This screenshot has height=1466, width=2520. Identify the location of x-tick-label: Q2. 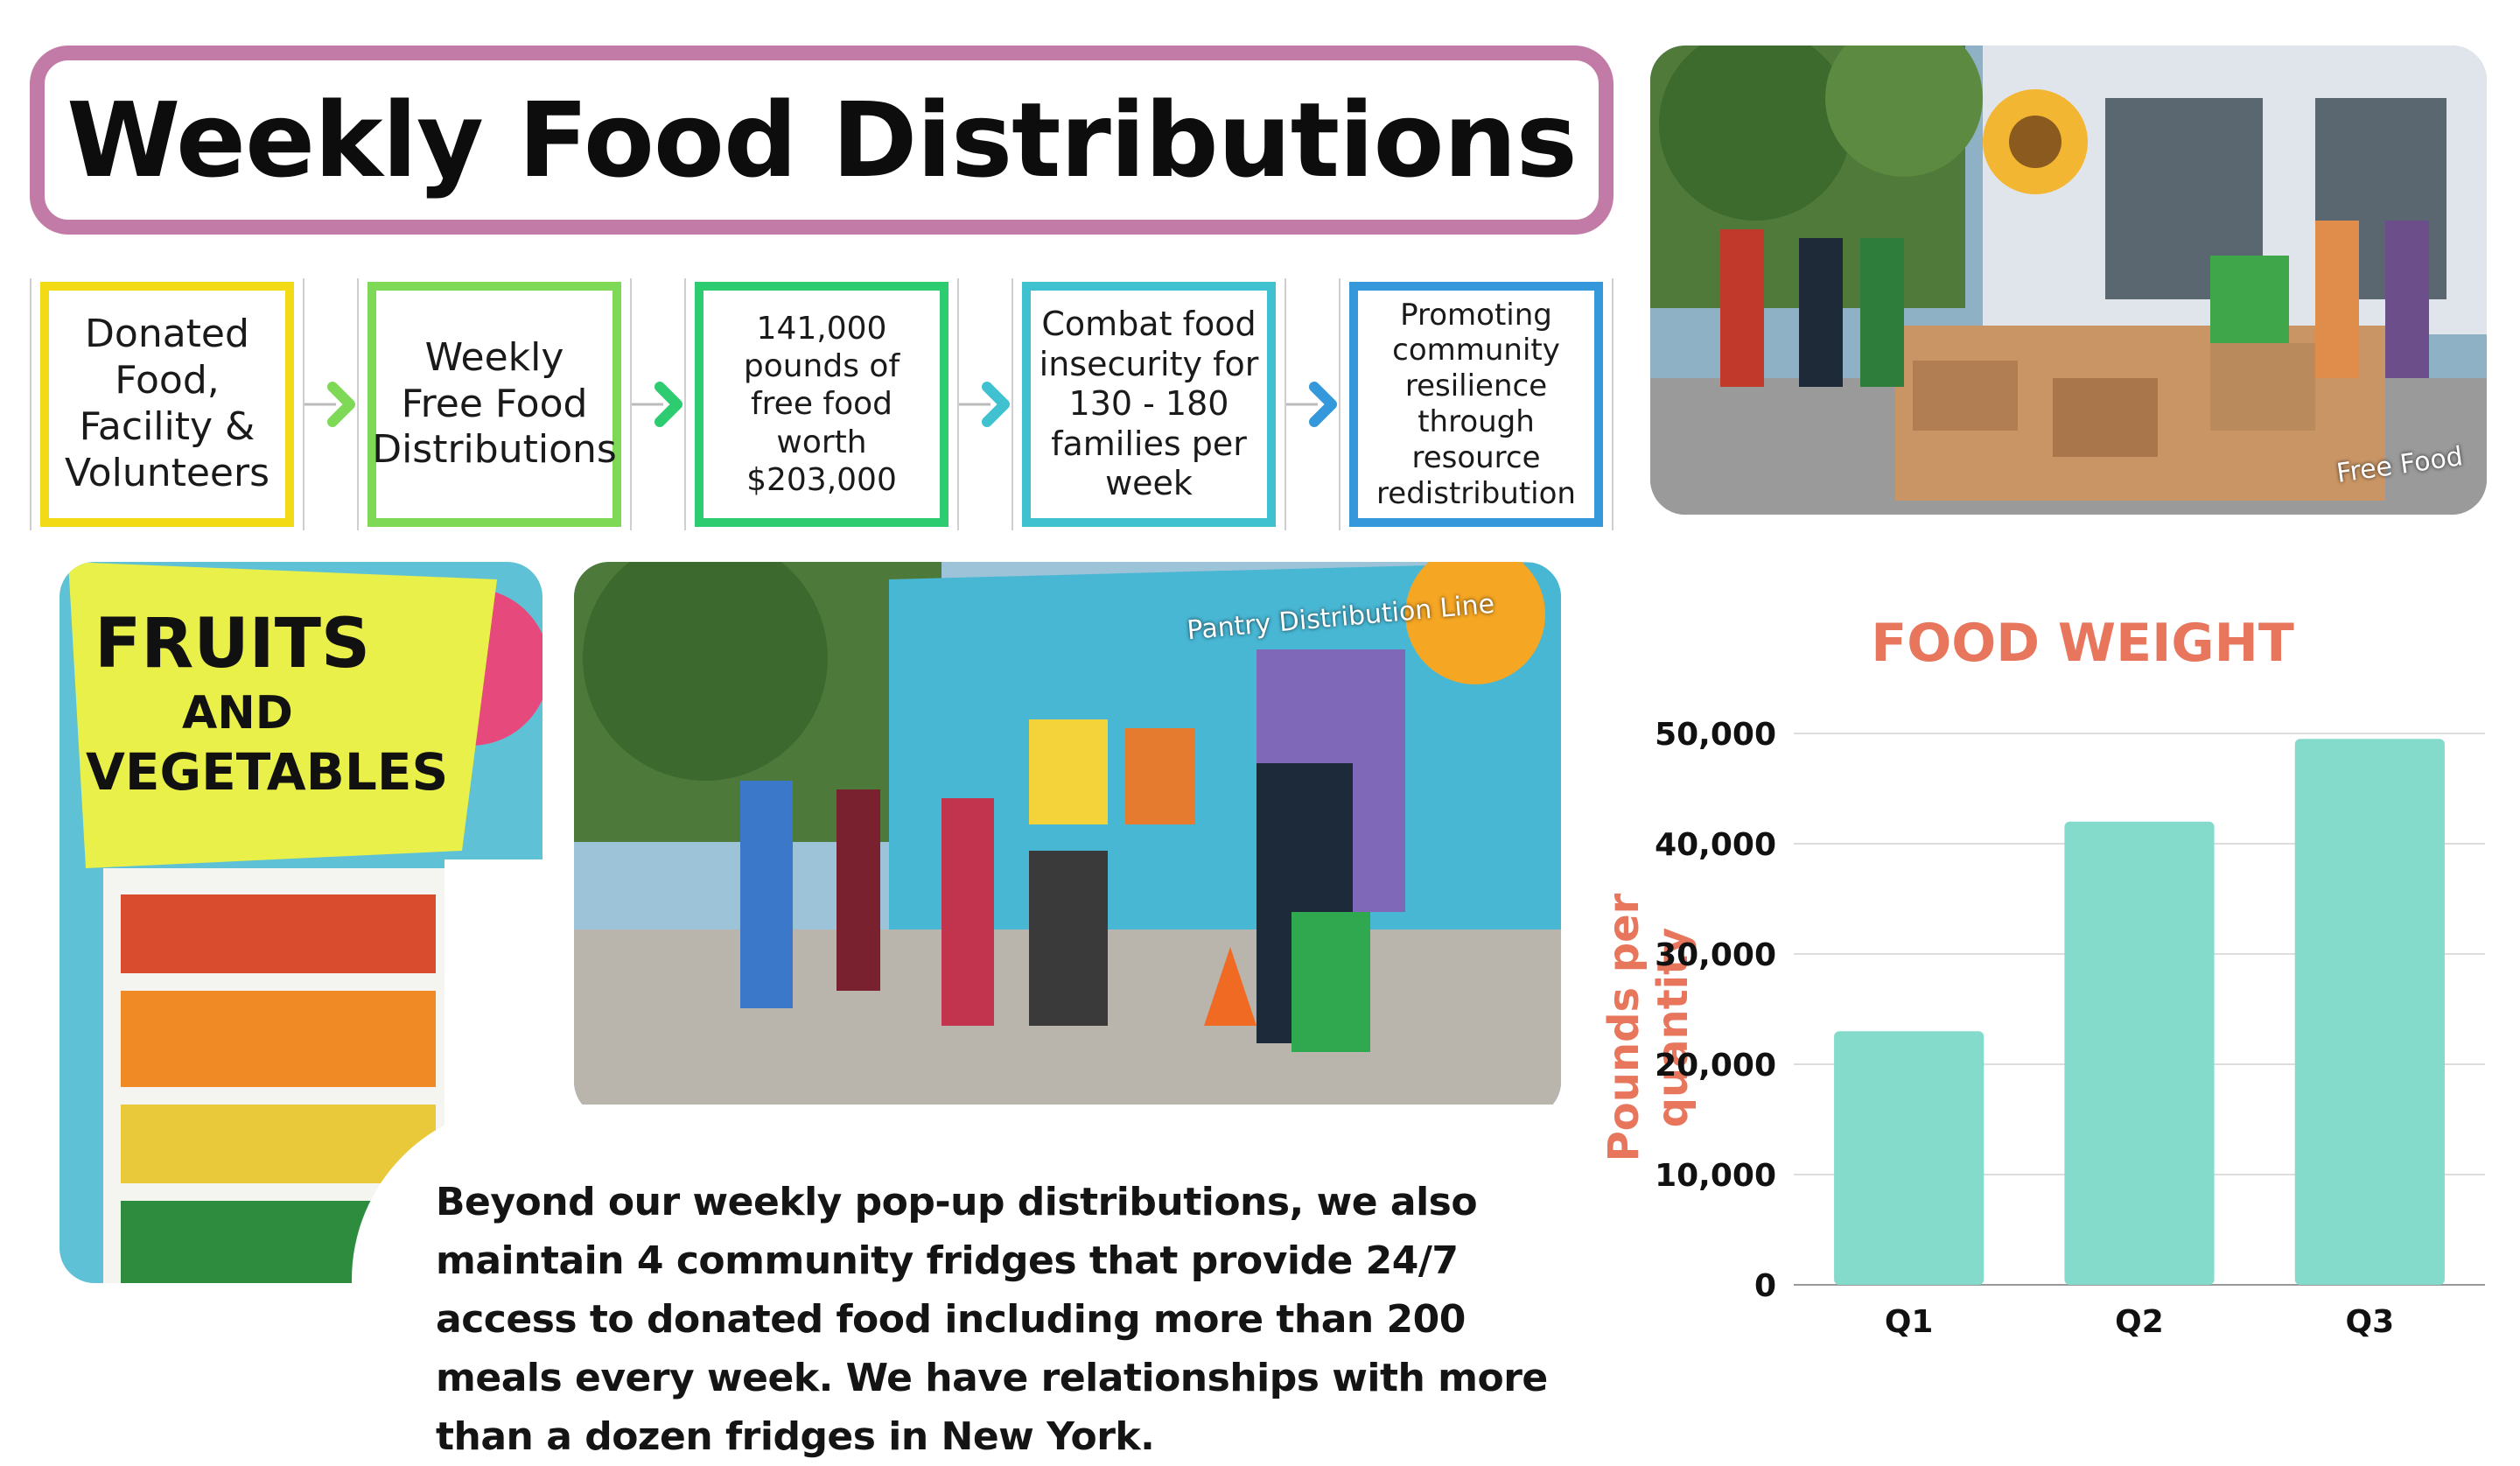
(2139, 1322).